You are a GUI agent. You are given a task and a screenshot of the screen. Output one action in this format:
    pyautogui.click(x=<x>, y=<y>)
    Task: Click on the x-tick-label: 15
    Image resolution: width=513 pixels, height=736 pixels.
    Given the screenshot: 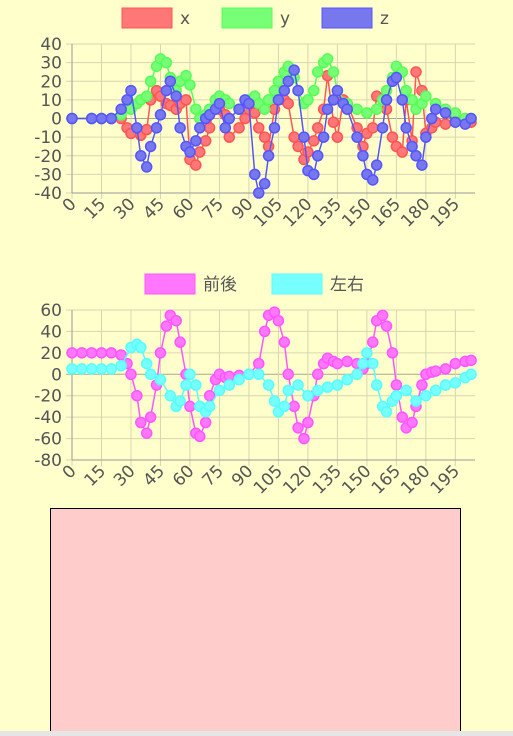 What is the action you would take?
    pyautogui.click(x=95, y=475)
    